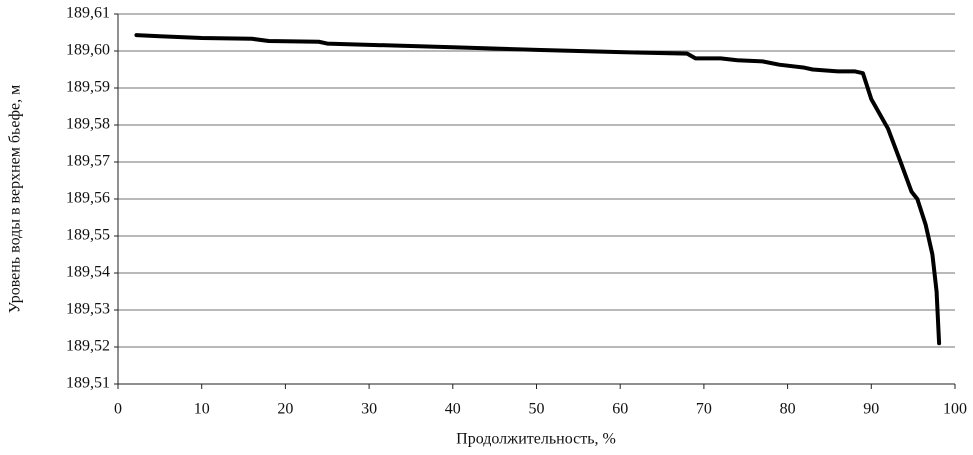  Describe the element at coordinates (620, 409) in the screenshot. I see `x-tick-label: 60` at that location.